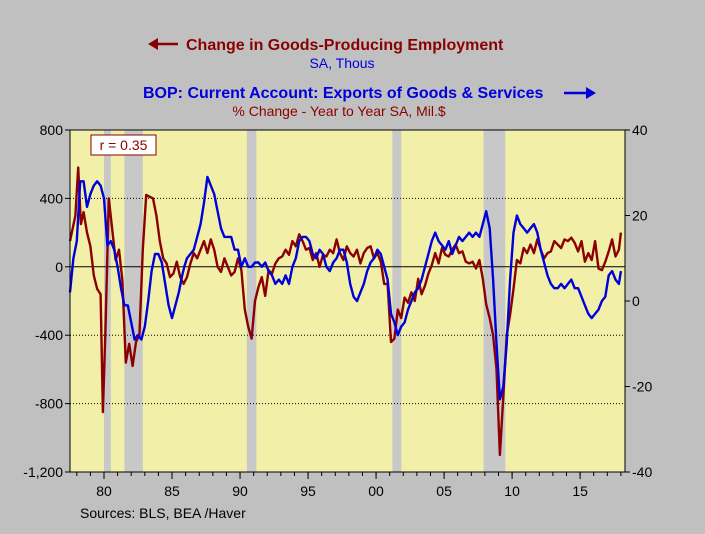 This screenshot has width=705, height=534. I want to click on correlation-label: r = 0.35, so click(124, 145).